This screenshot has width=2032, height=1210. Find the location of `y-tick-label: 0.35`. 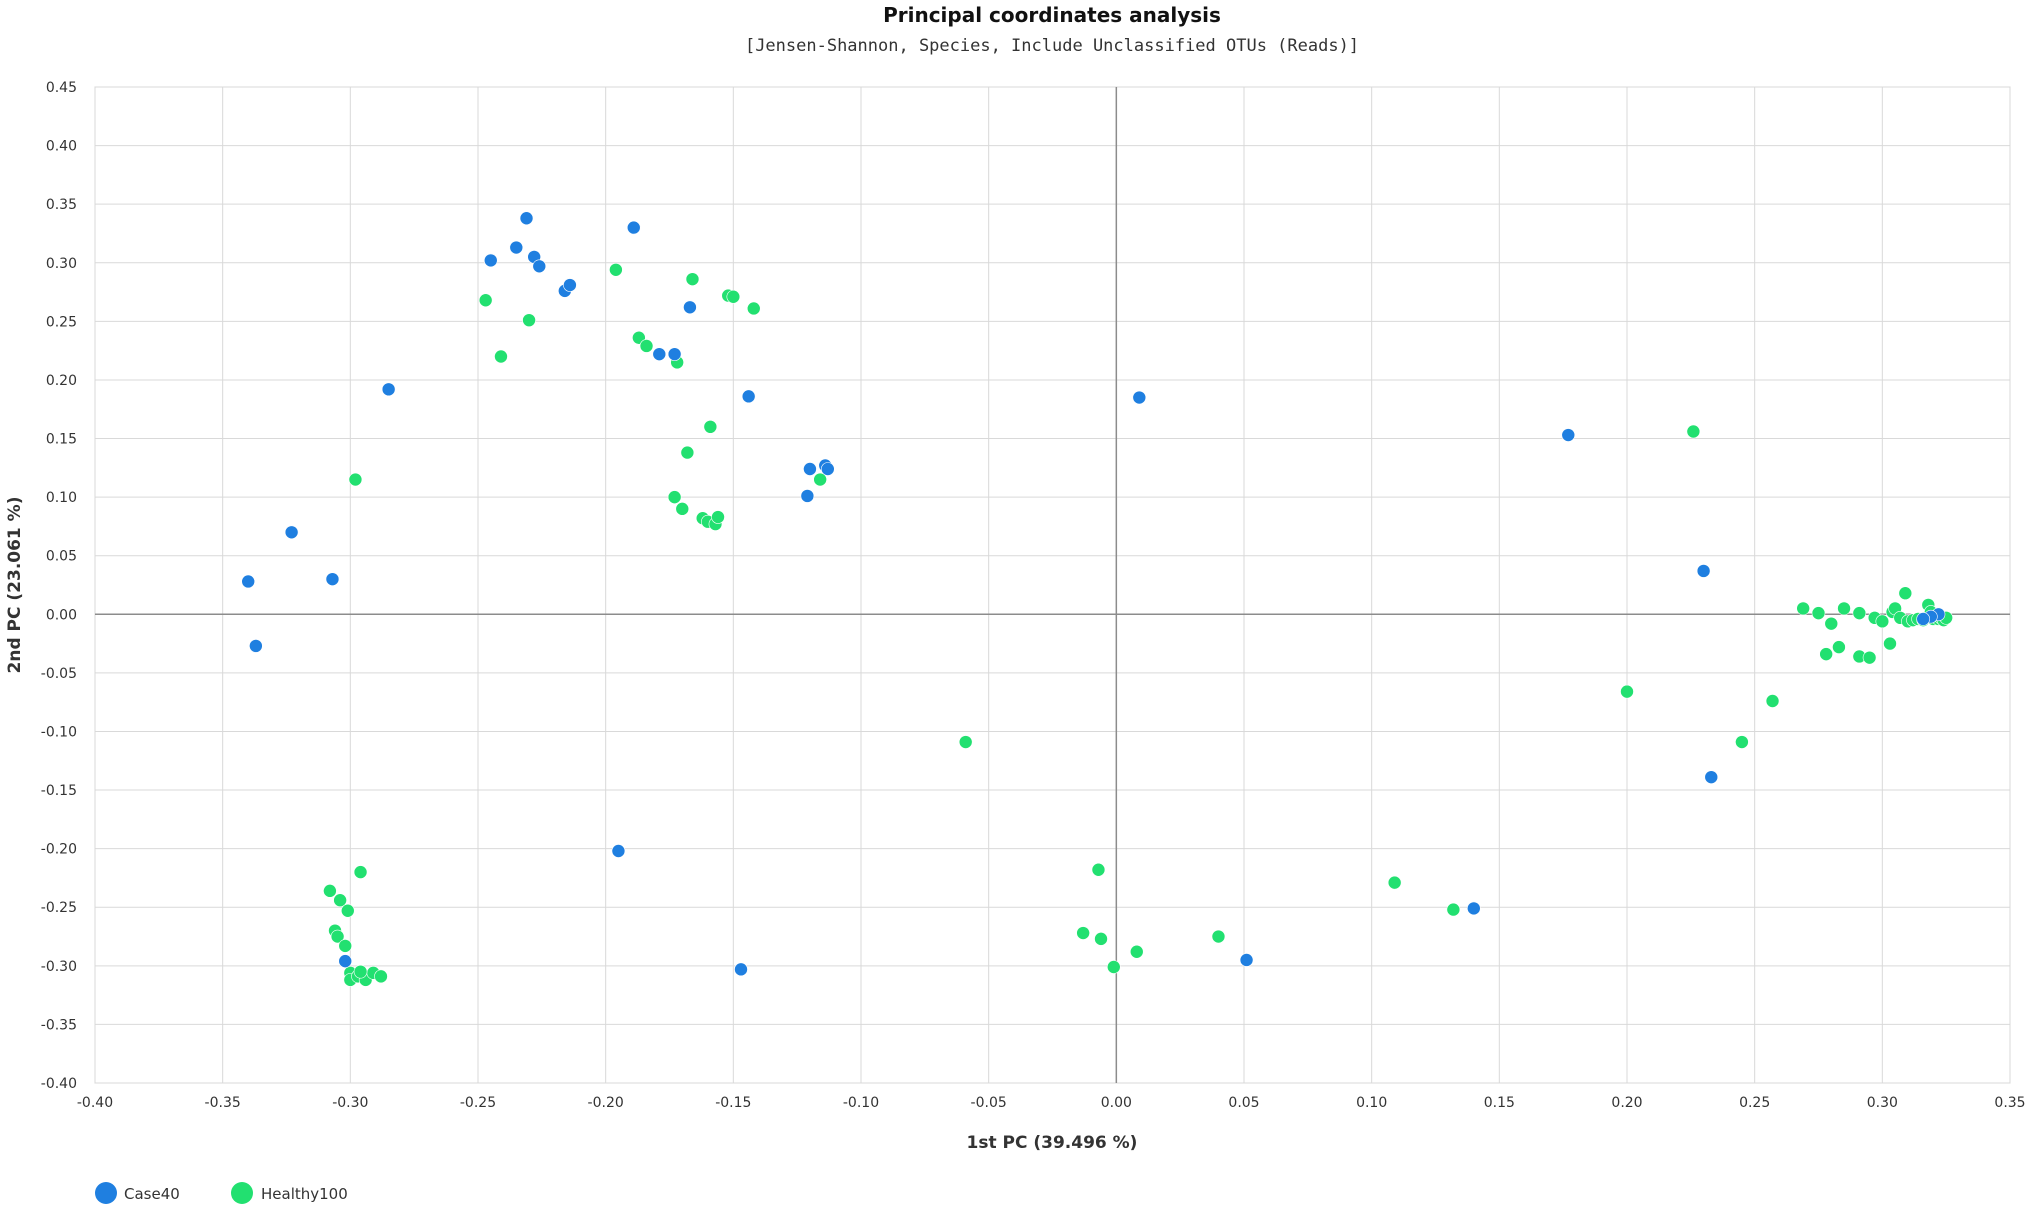

y-tick-label: 0.35 is located at coordinates (61, 205).